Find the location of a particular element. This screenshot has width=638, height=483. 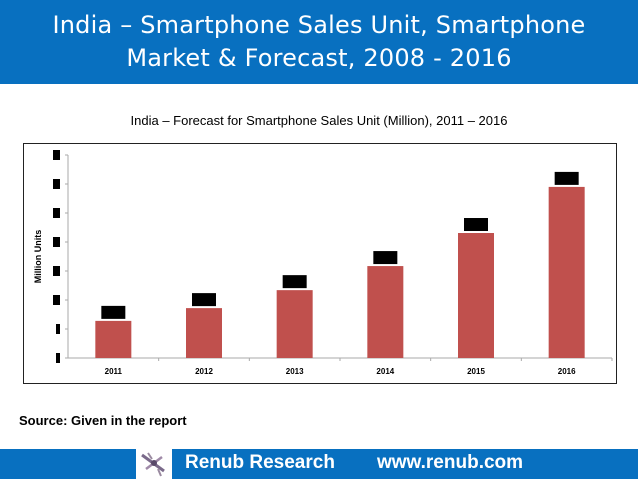

bar-2013 is located at coordinates (294, 324).